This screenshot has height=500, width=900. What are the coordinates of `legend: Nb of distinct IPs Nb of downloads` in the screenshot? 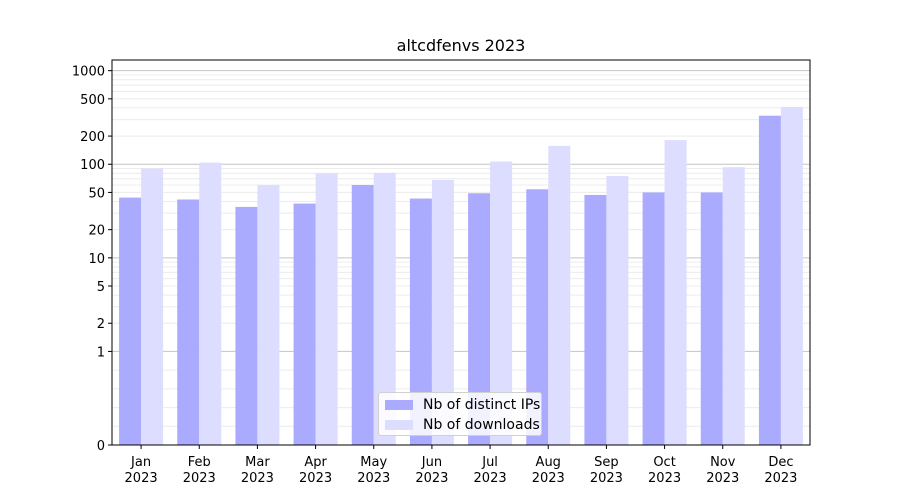 It's located at (460, 414).